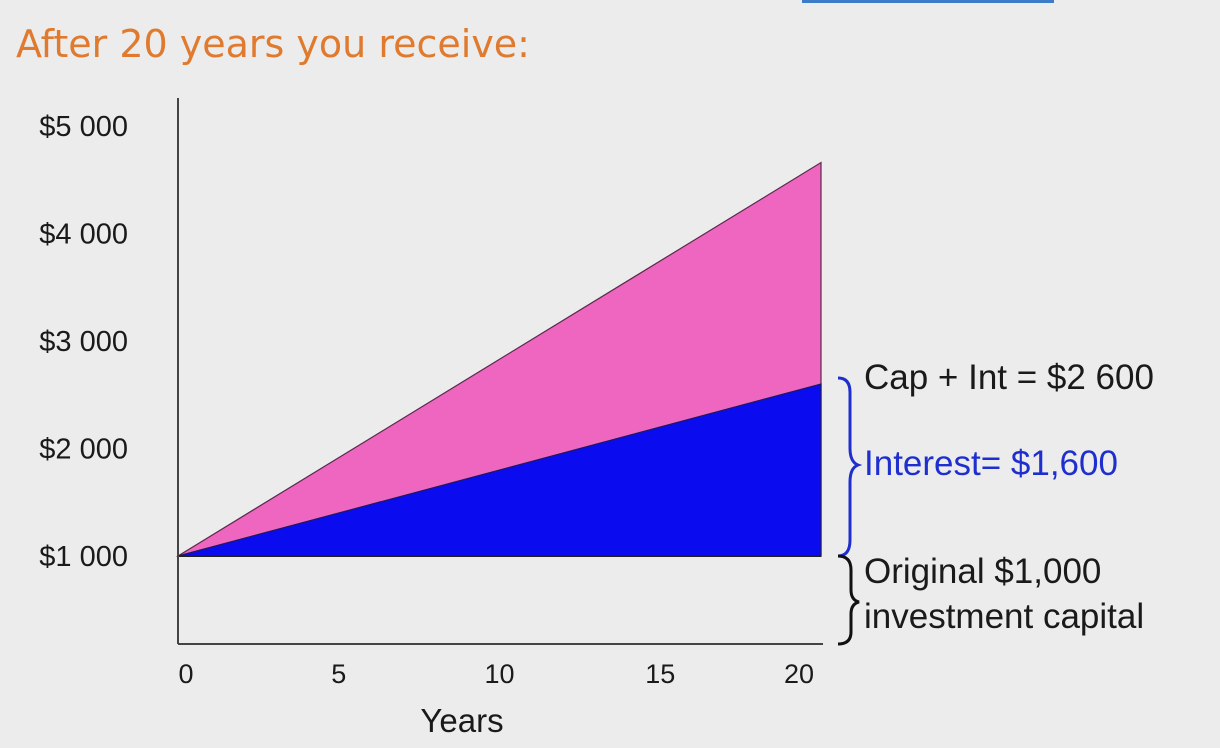 The image size is (1220, 748). I want to click on y-tick-label: $5 000, so click(83, 127).